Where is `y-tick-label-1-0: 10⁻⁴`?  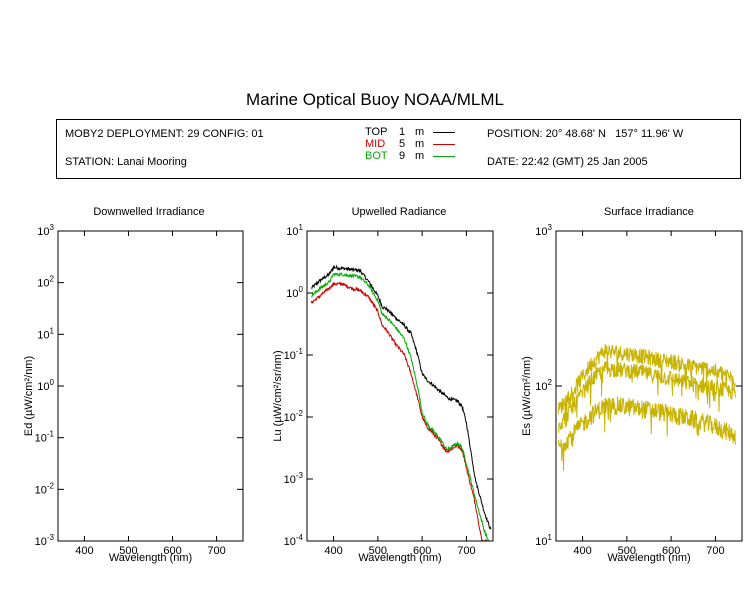 y-tick-label-1-0: 10⁻⁴ is located at coordinates (294, 540).